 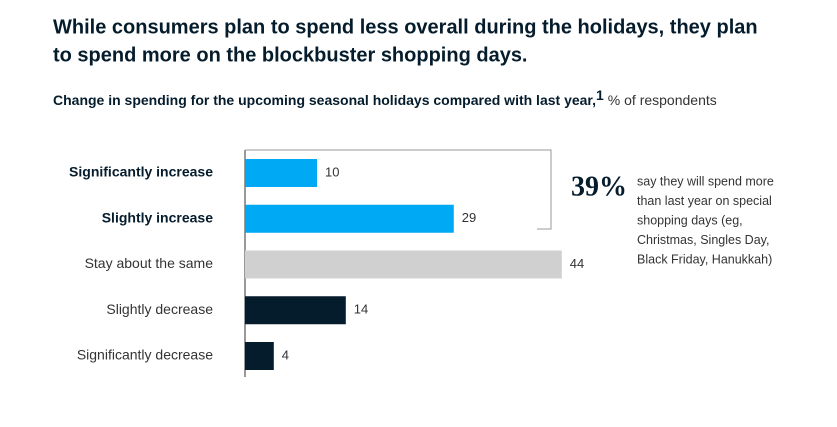 What do you see at coordinates (145, 355) in the screenshot?
I see `category-label: Significantly decrease` at bounding box center [145, 355].